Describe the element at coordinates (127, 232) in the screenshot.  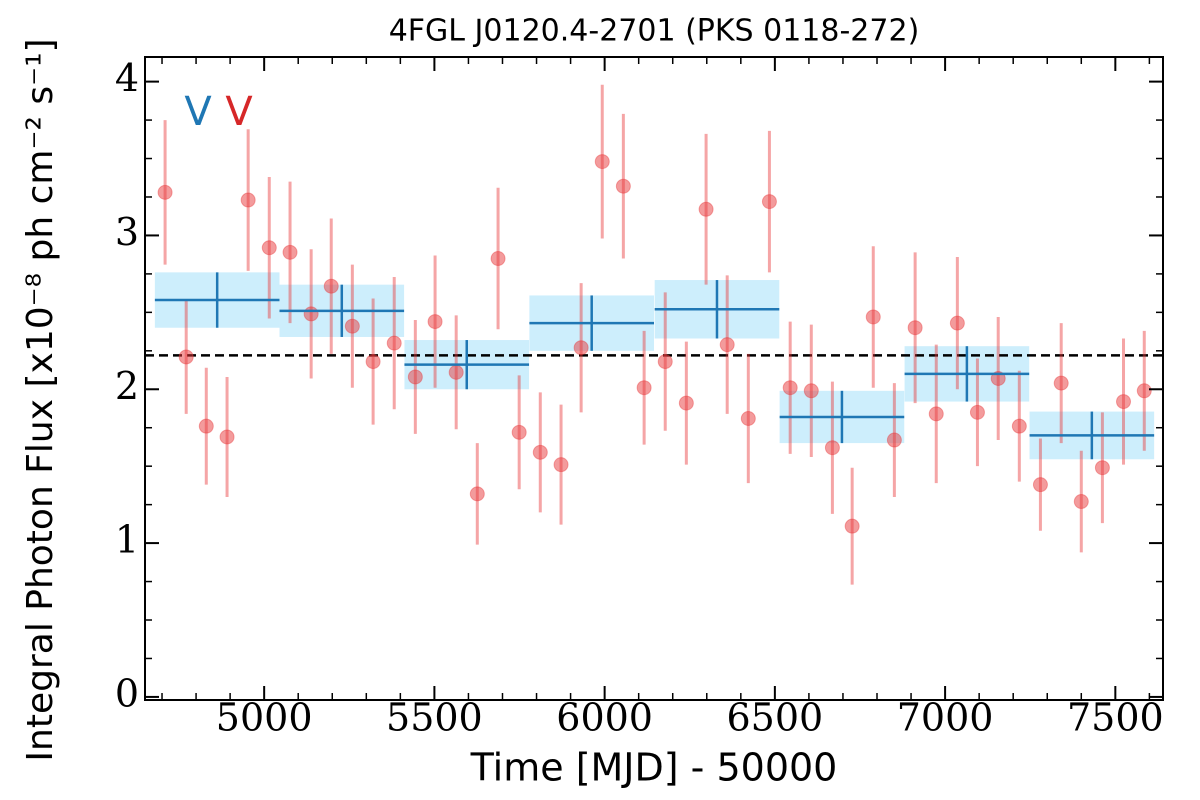
I see `y-tick-label: 3` at that location.